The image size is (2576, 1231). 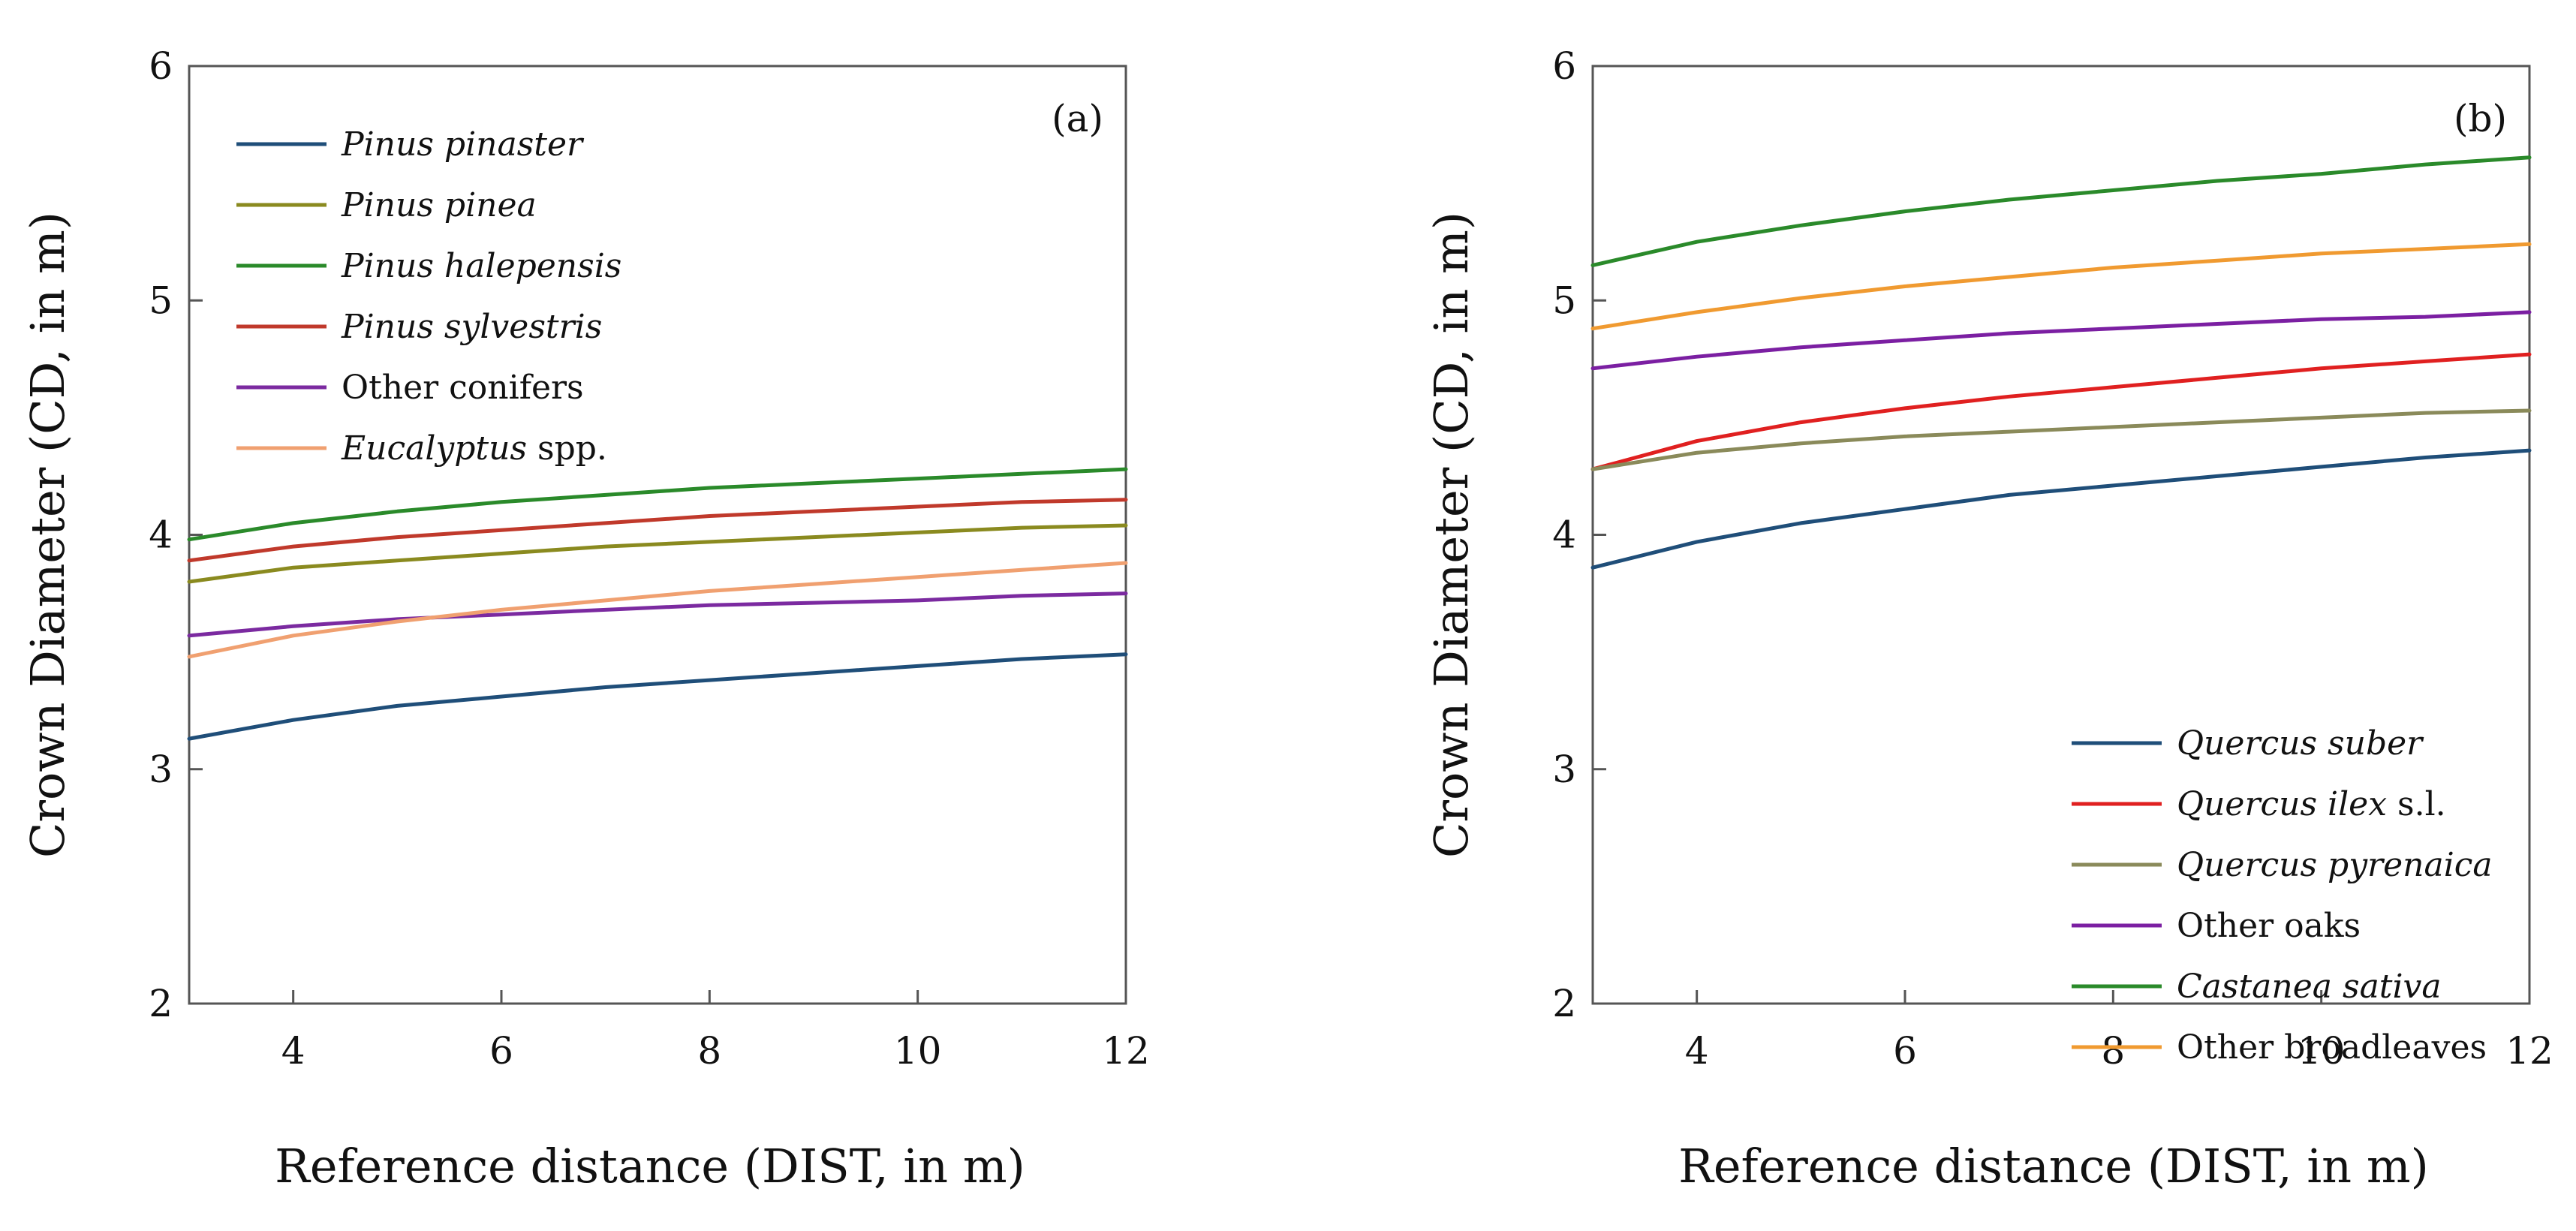 I want to click on legend-entry: Quercus suber, so click(x=2300, y=743).